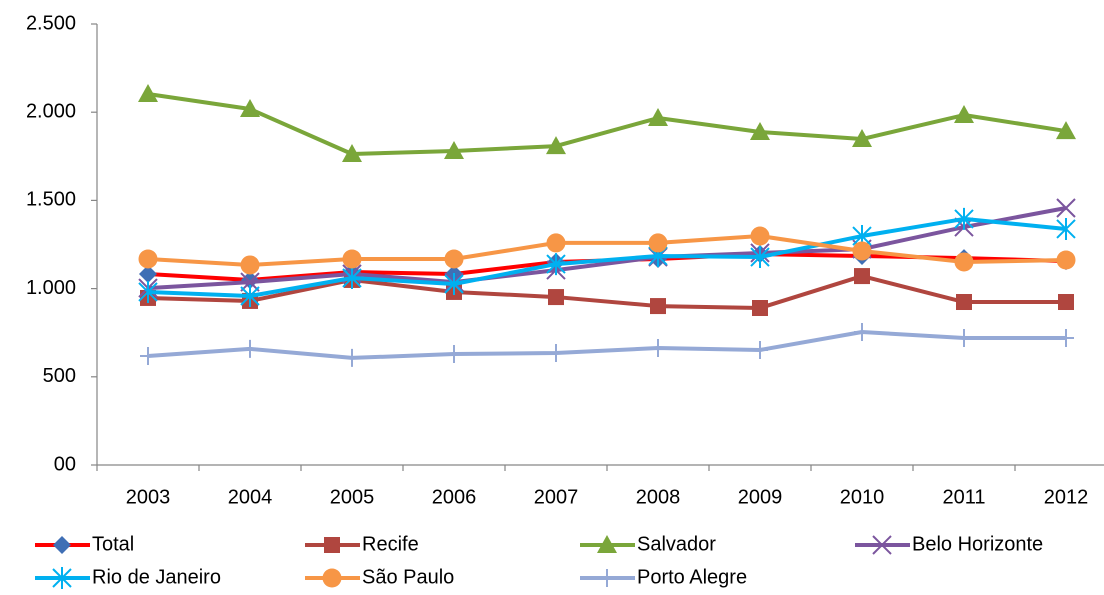  I want to click on y-tick-label: 1.000, so click(51, 288).